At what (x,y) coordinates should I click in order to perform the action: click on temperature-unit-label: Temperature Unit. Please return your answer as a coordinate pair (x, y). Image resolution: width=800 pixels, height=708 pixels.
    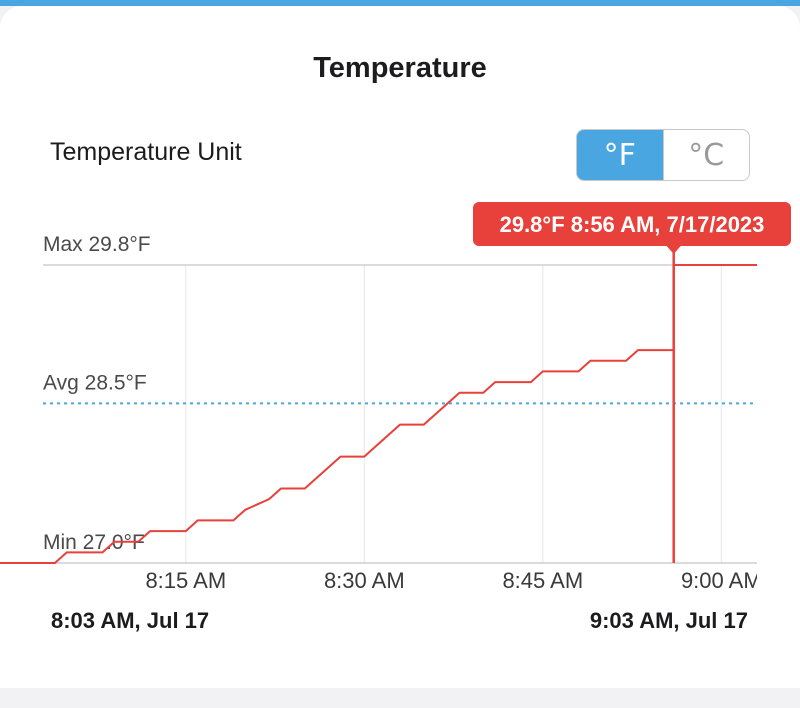
    Looking at the image, I should click on (146, 152).